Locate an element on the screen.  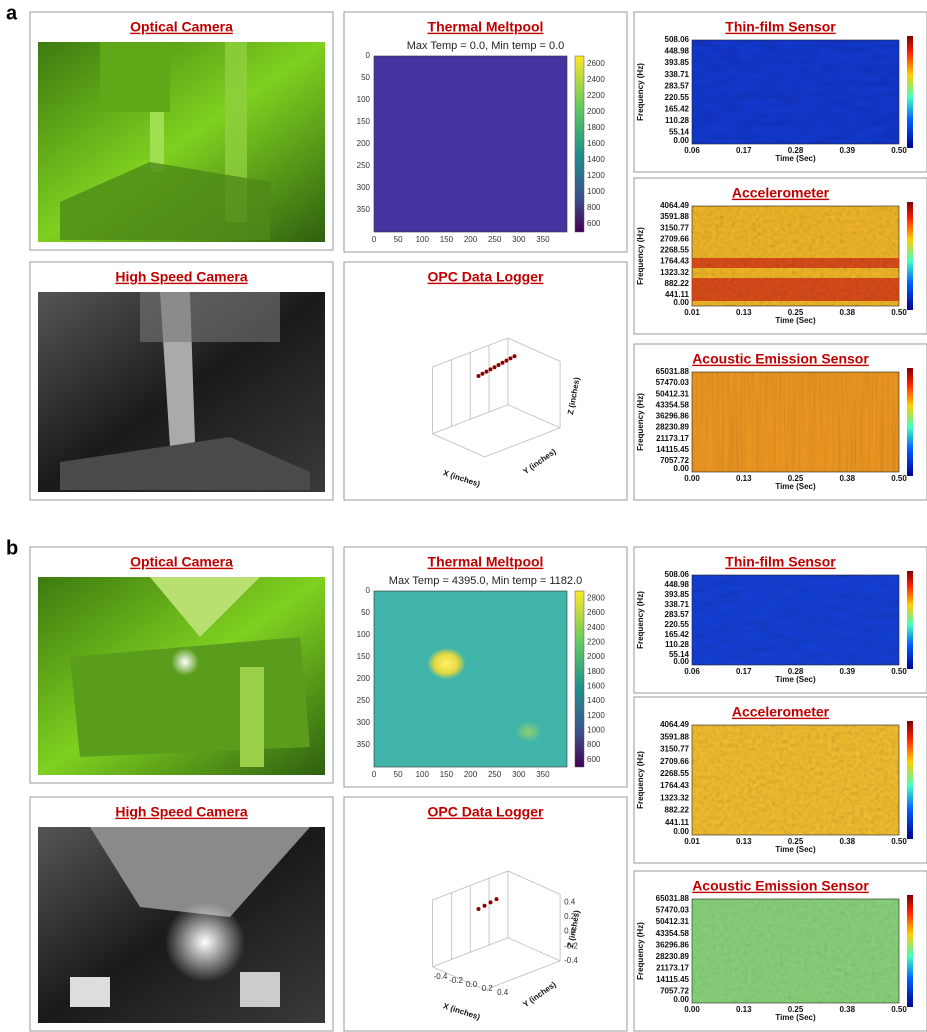
y-tick-label: 14115.45 is located at coordinates (672, 979).